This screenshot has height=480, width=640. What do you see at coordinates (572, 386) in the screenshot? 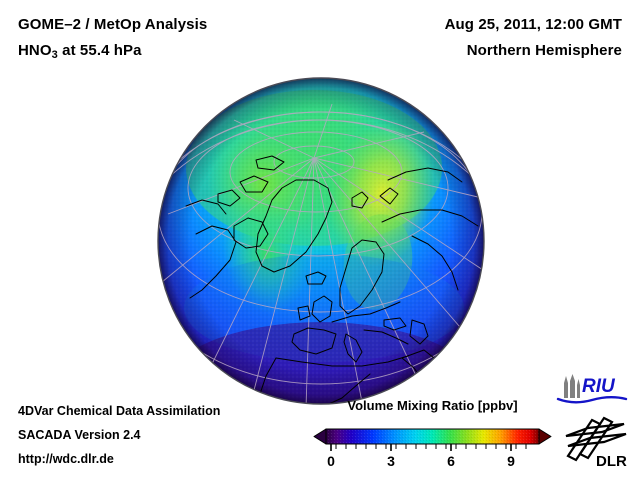
I see `riu-chimney-icon` at bounding box center [572, 386].